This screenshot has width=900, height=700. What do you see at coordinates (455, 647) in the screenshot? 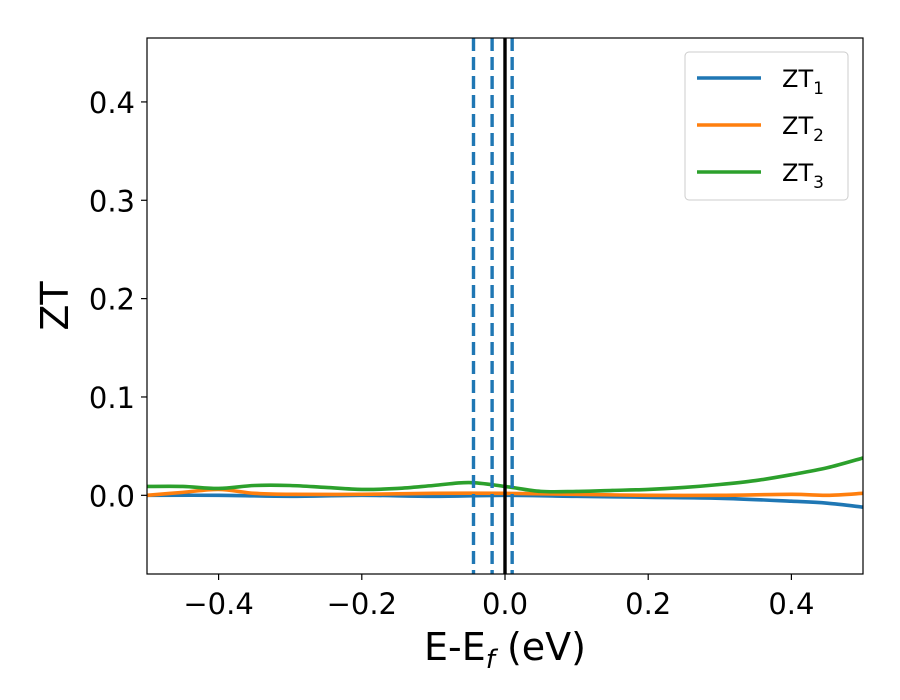
I see `x-axis-title-main: E-E` at bounding box center [455, 647].